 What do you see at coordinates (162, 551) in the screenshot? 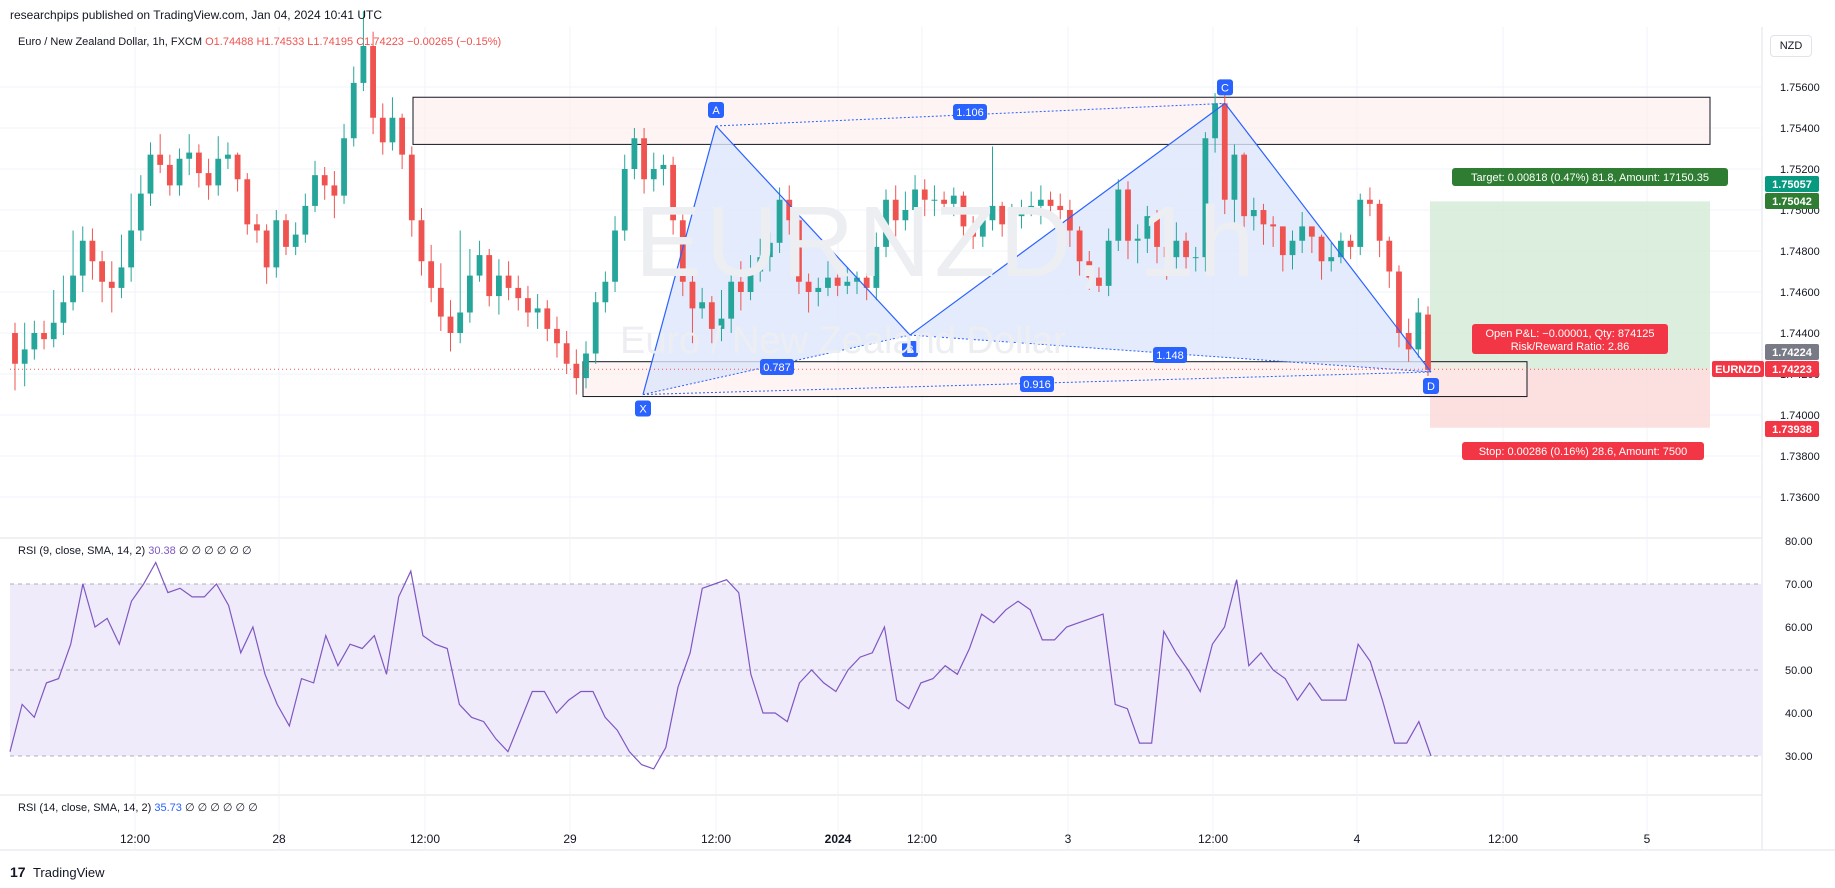
I see `rsi9-value: 30.38` at bounding box center [162, 551].